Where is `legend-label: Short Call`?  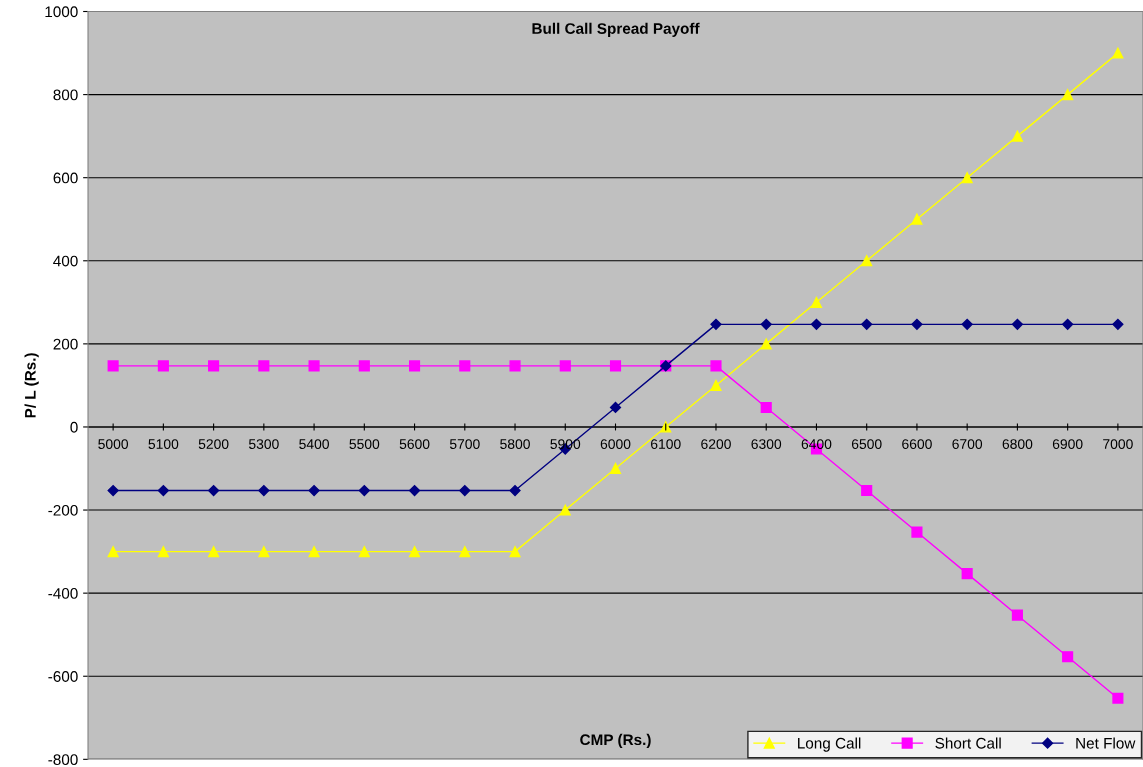 legend-label: Short Call is located at coordinates (968, 743).